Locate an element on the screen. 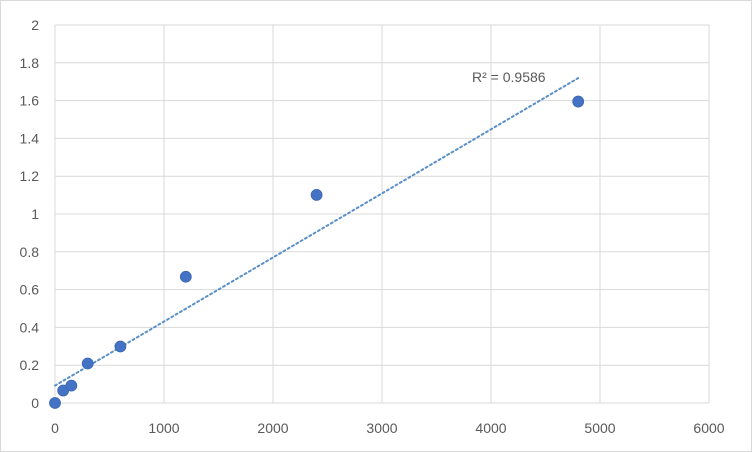 Image resolution: width=752 pixels, height=452 pixels. x-tick-label: 0 is located at coordinates (55, 428).